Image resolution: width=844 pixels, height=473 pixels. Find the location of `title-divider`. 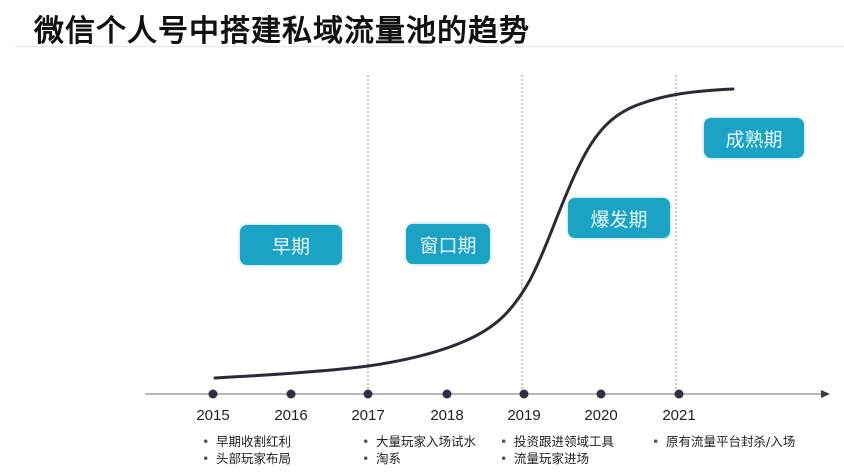

title-divider is located at coordinates (429, 46).